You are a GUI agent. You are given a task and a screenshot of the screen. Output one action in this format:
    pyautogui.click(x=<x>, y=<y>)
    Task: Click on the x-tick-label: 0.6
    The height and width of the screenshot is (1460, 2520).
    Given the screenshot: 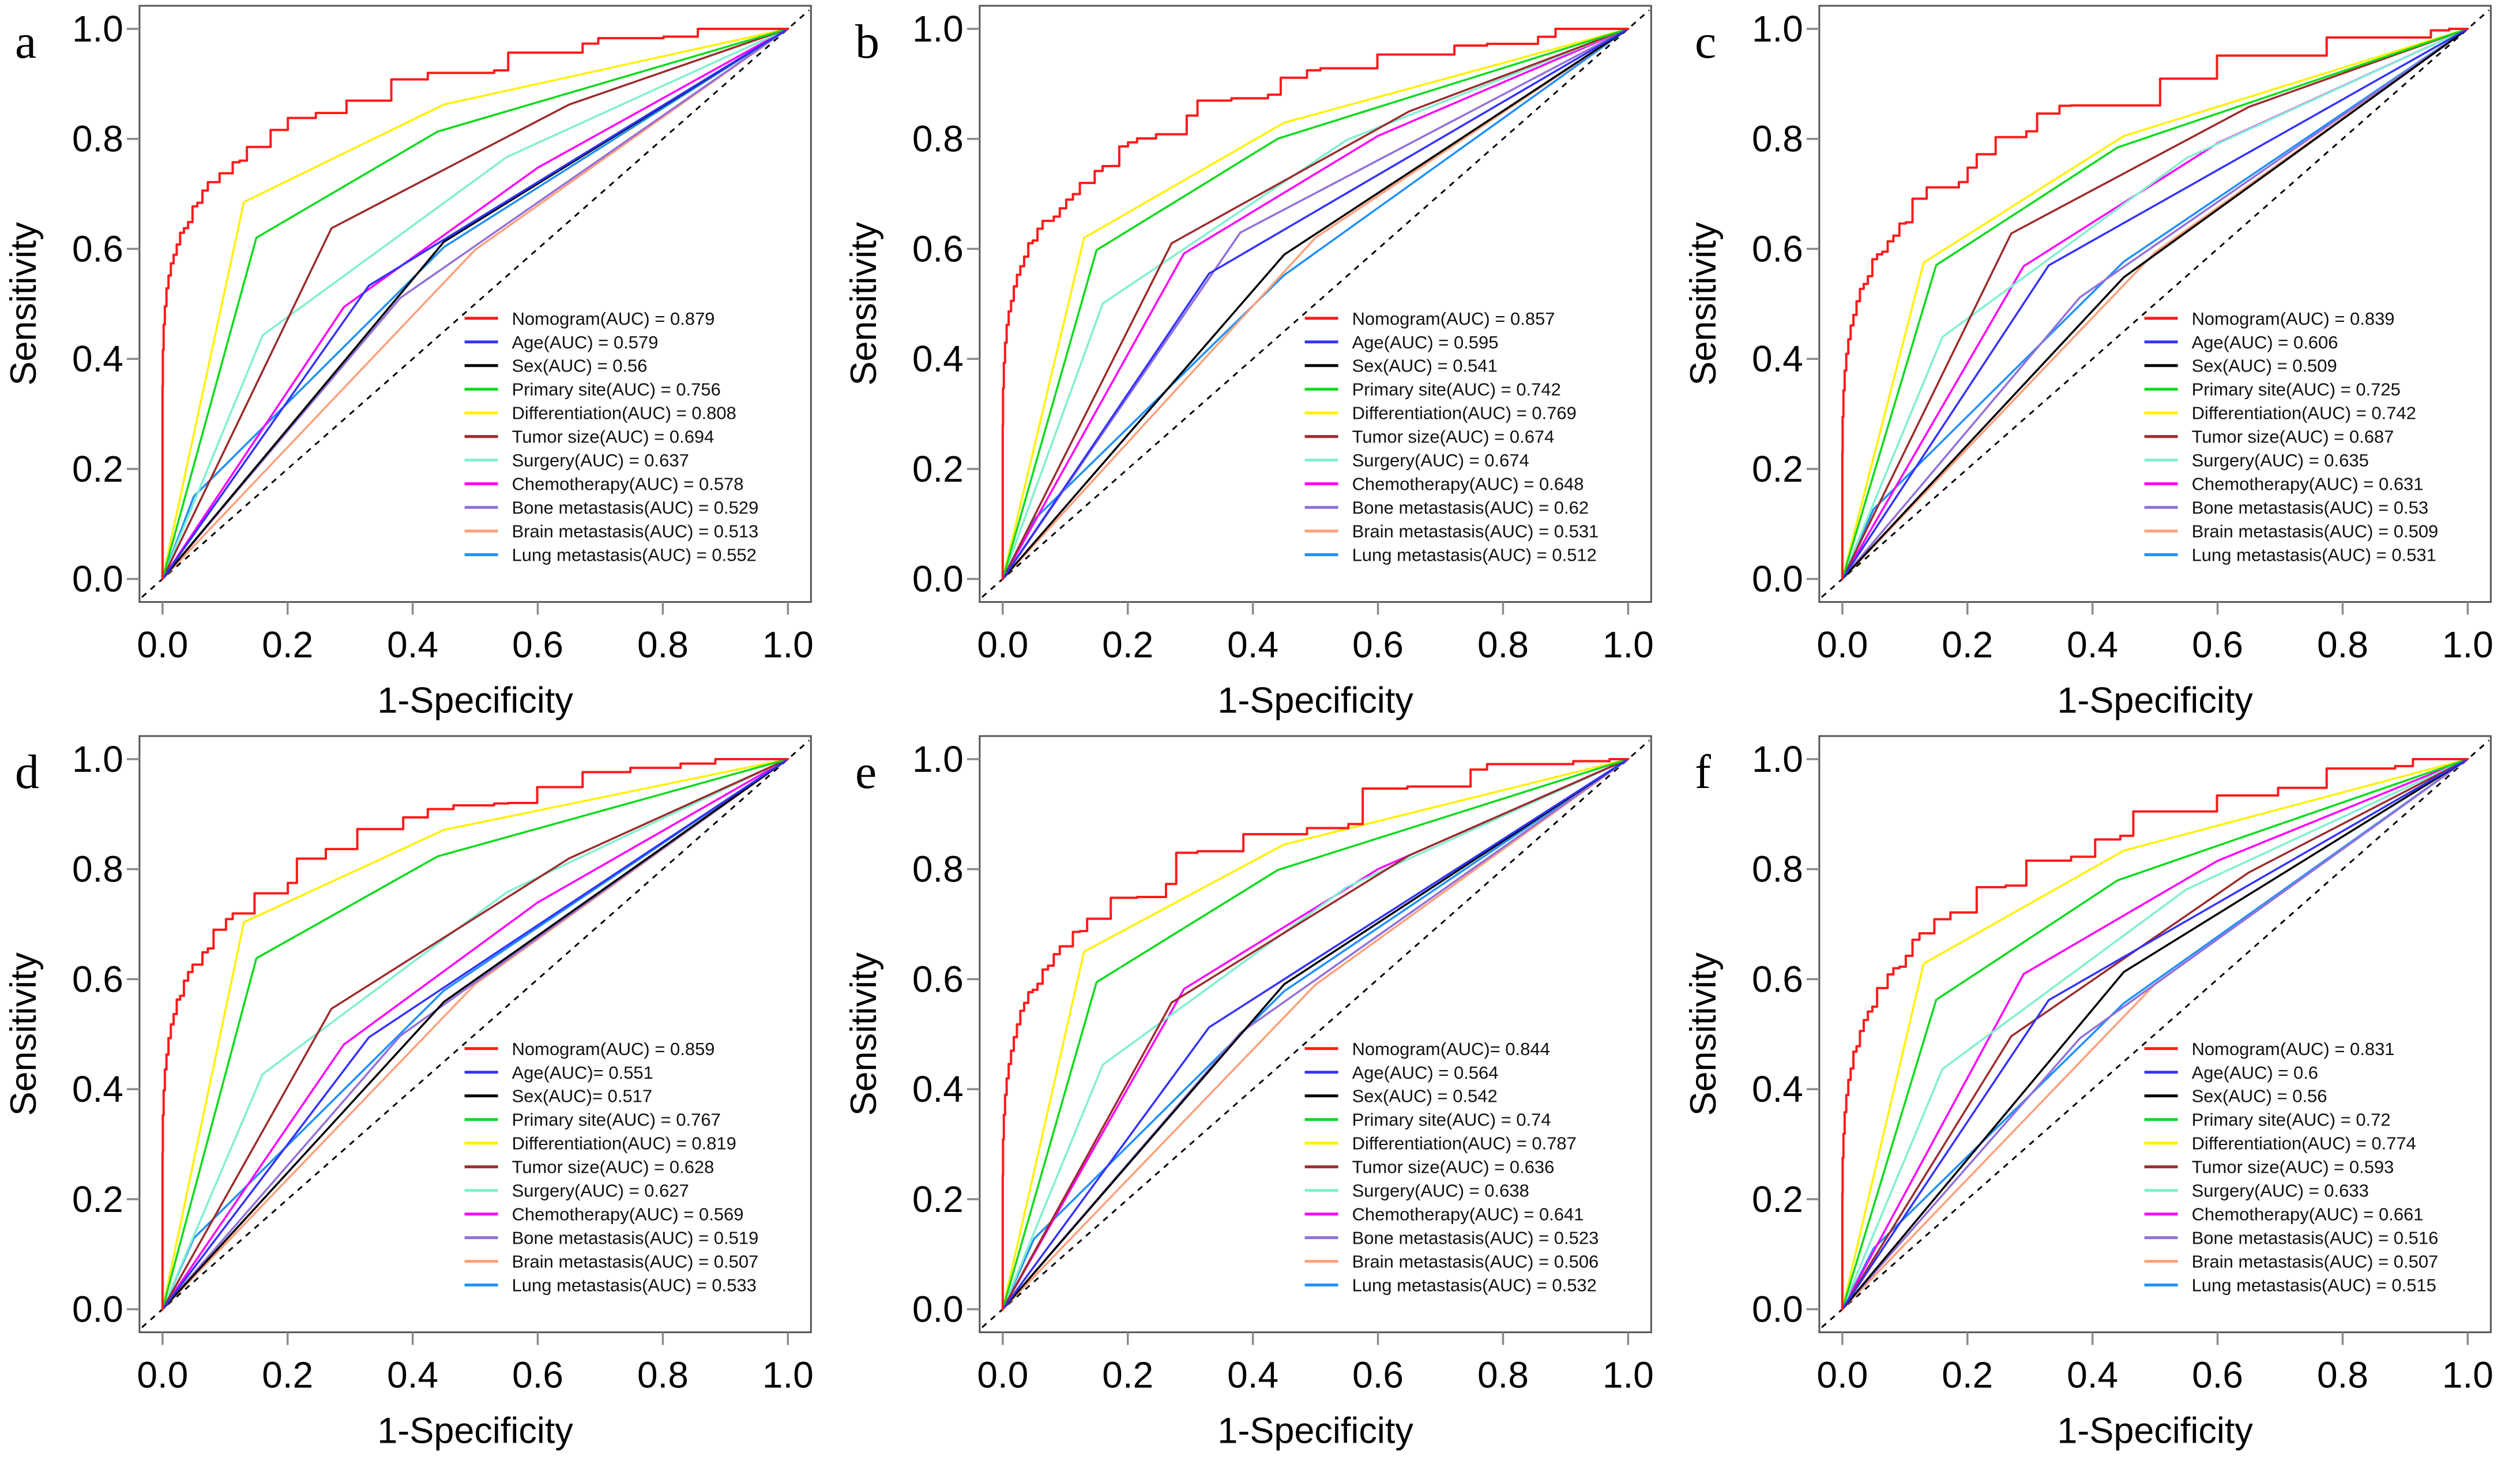 What is the action you would take?
    pyautogui.click(x=1378, y=1374)
    